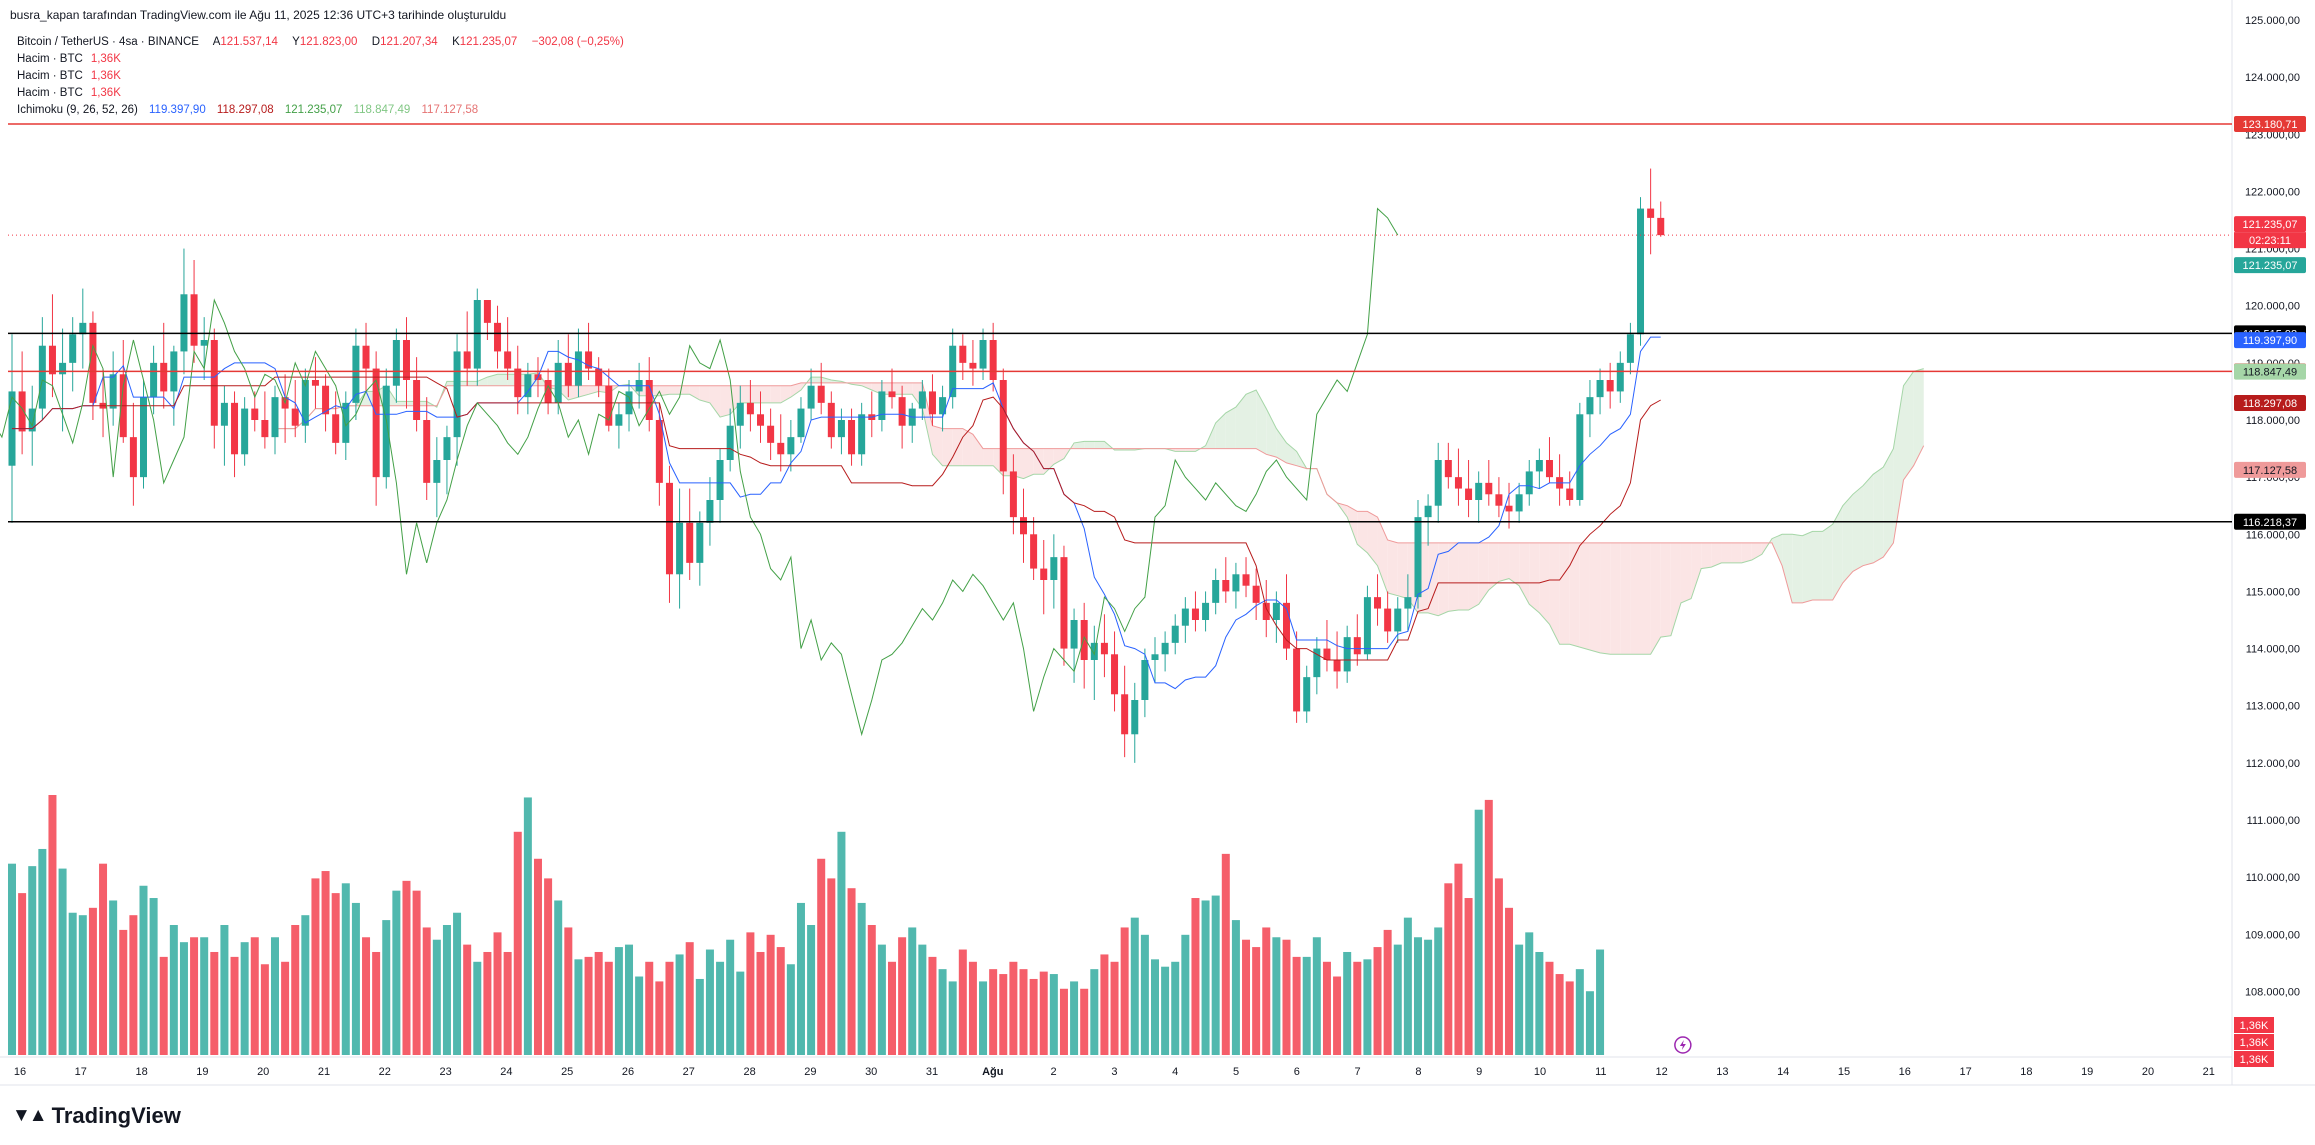  I want to click on volume-value: 1,36K, so click(105, 59).